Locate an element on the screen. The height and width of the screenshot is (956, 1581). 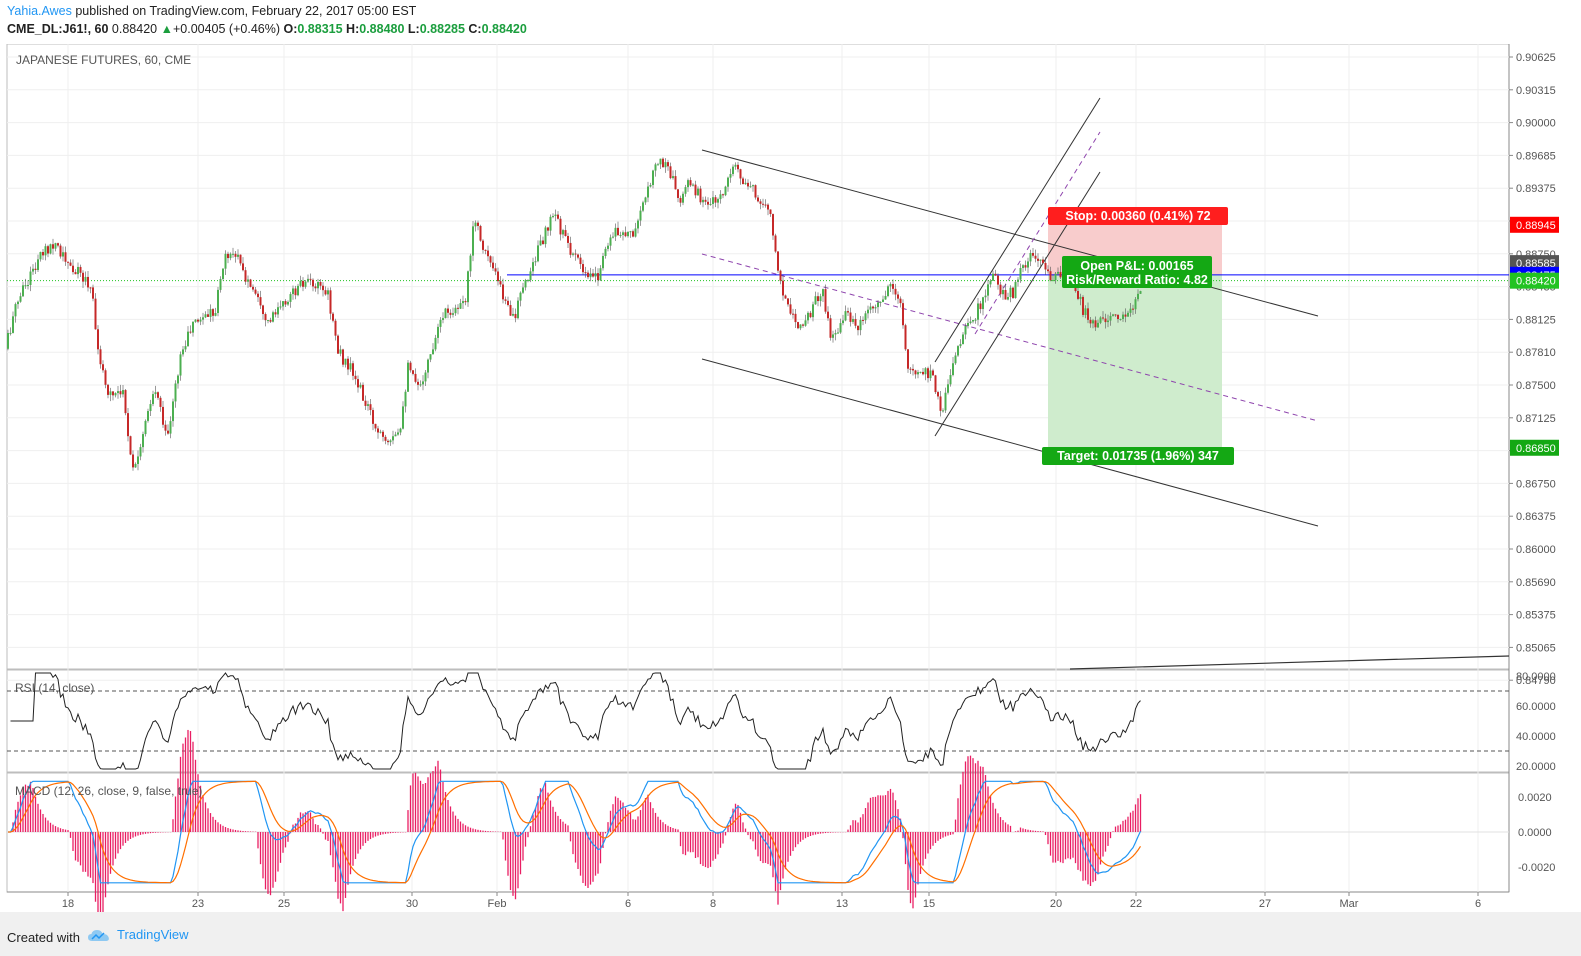
stop-label-box is located at coordinates (1138, 216).